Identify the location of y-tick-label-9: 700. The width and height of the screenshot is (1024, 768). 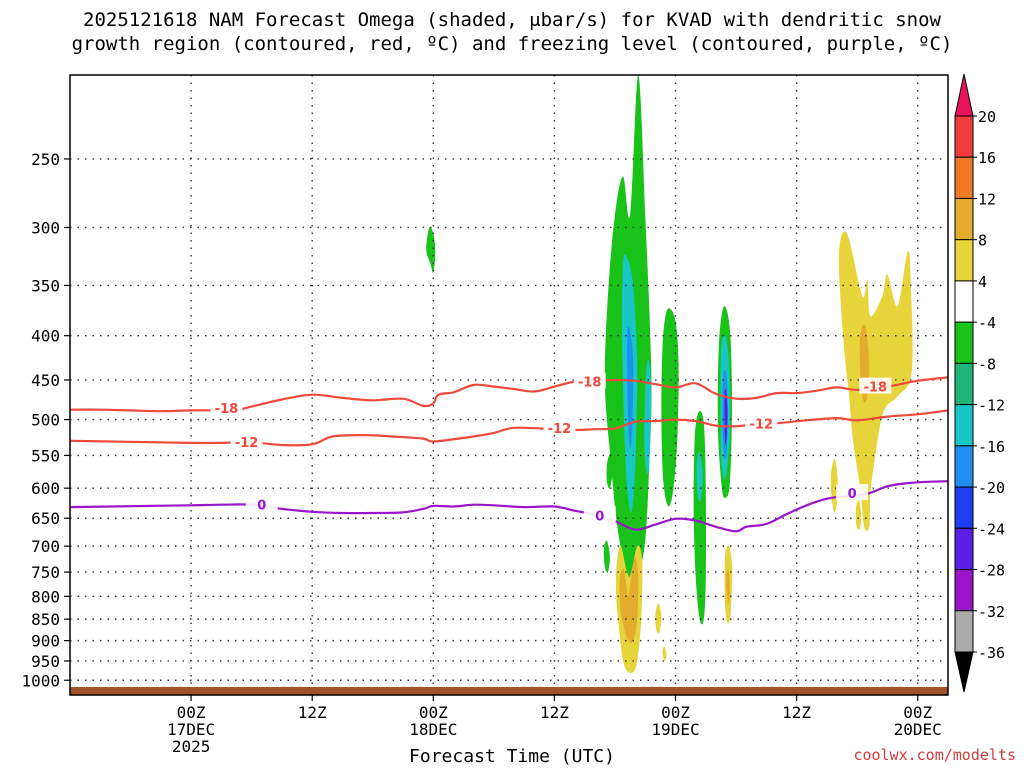
(45, 546).